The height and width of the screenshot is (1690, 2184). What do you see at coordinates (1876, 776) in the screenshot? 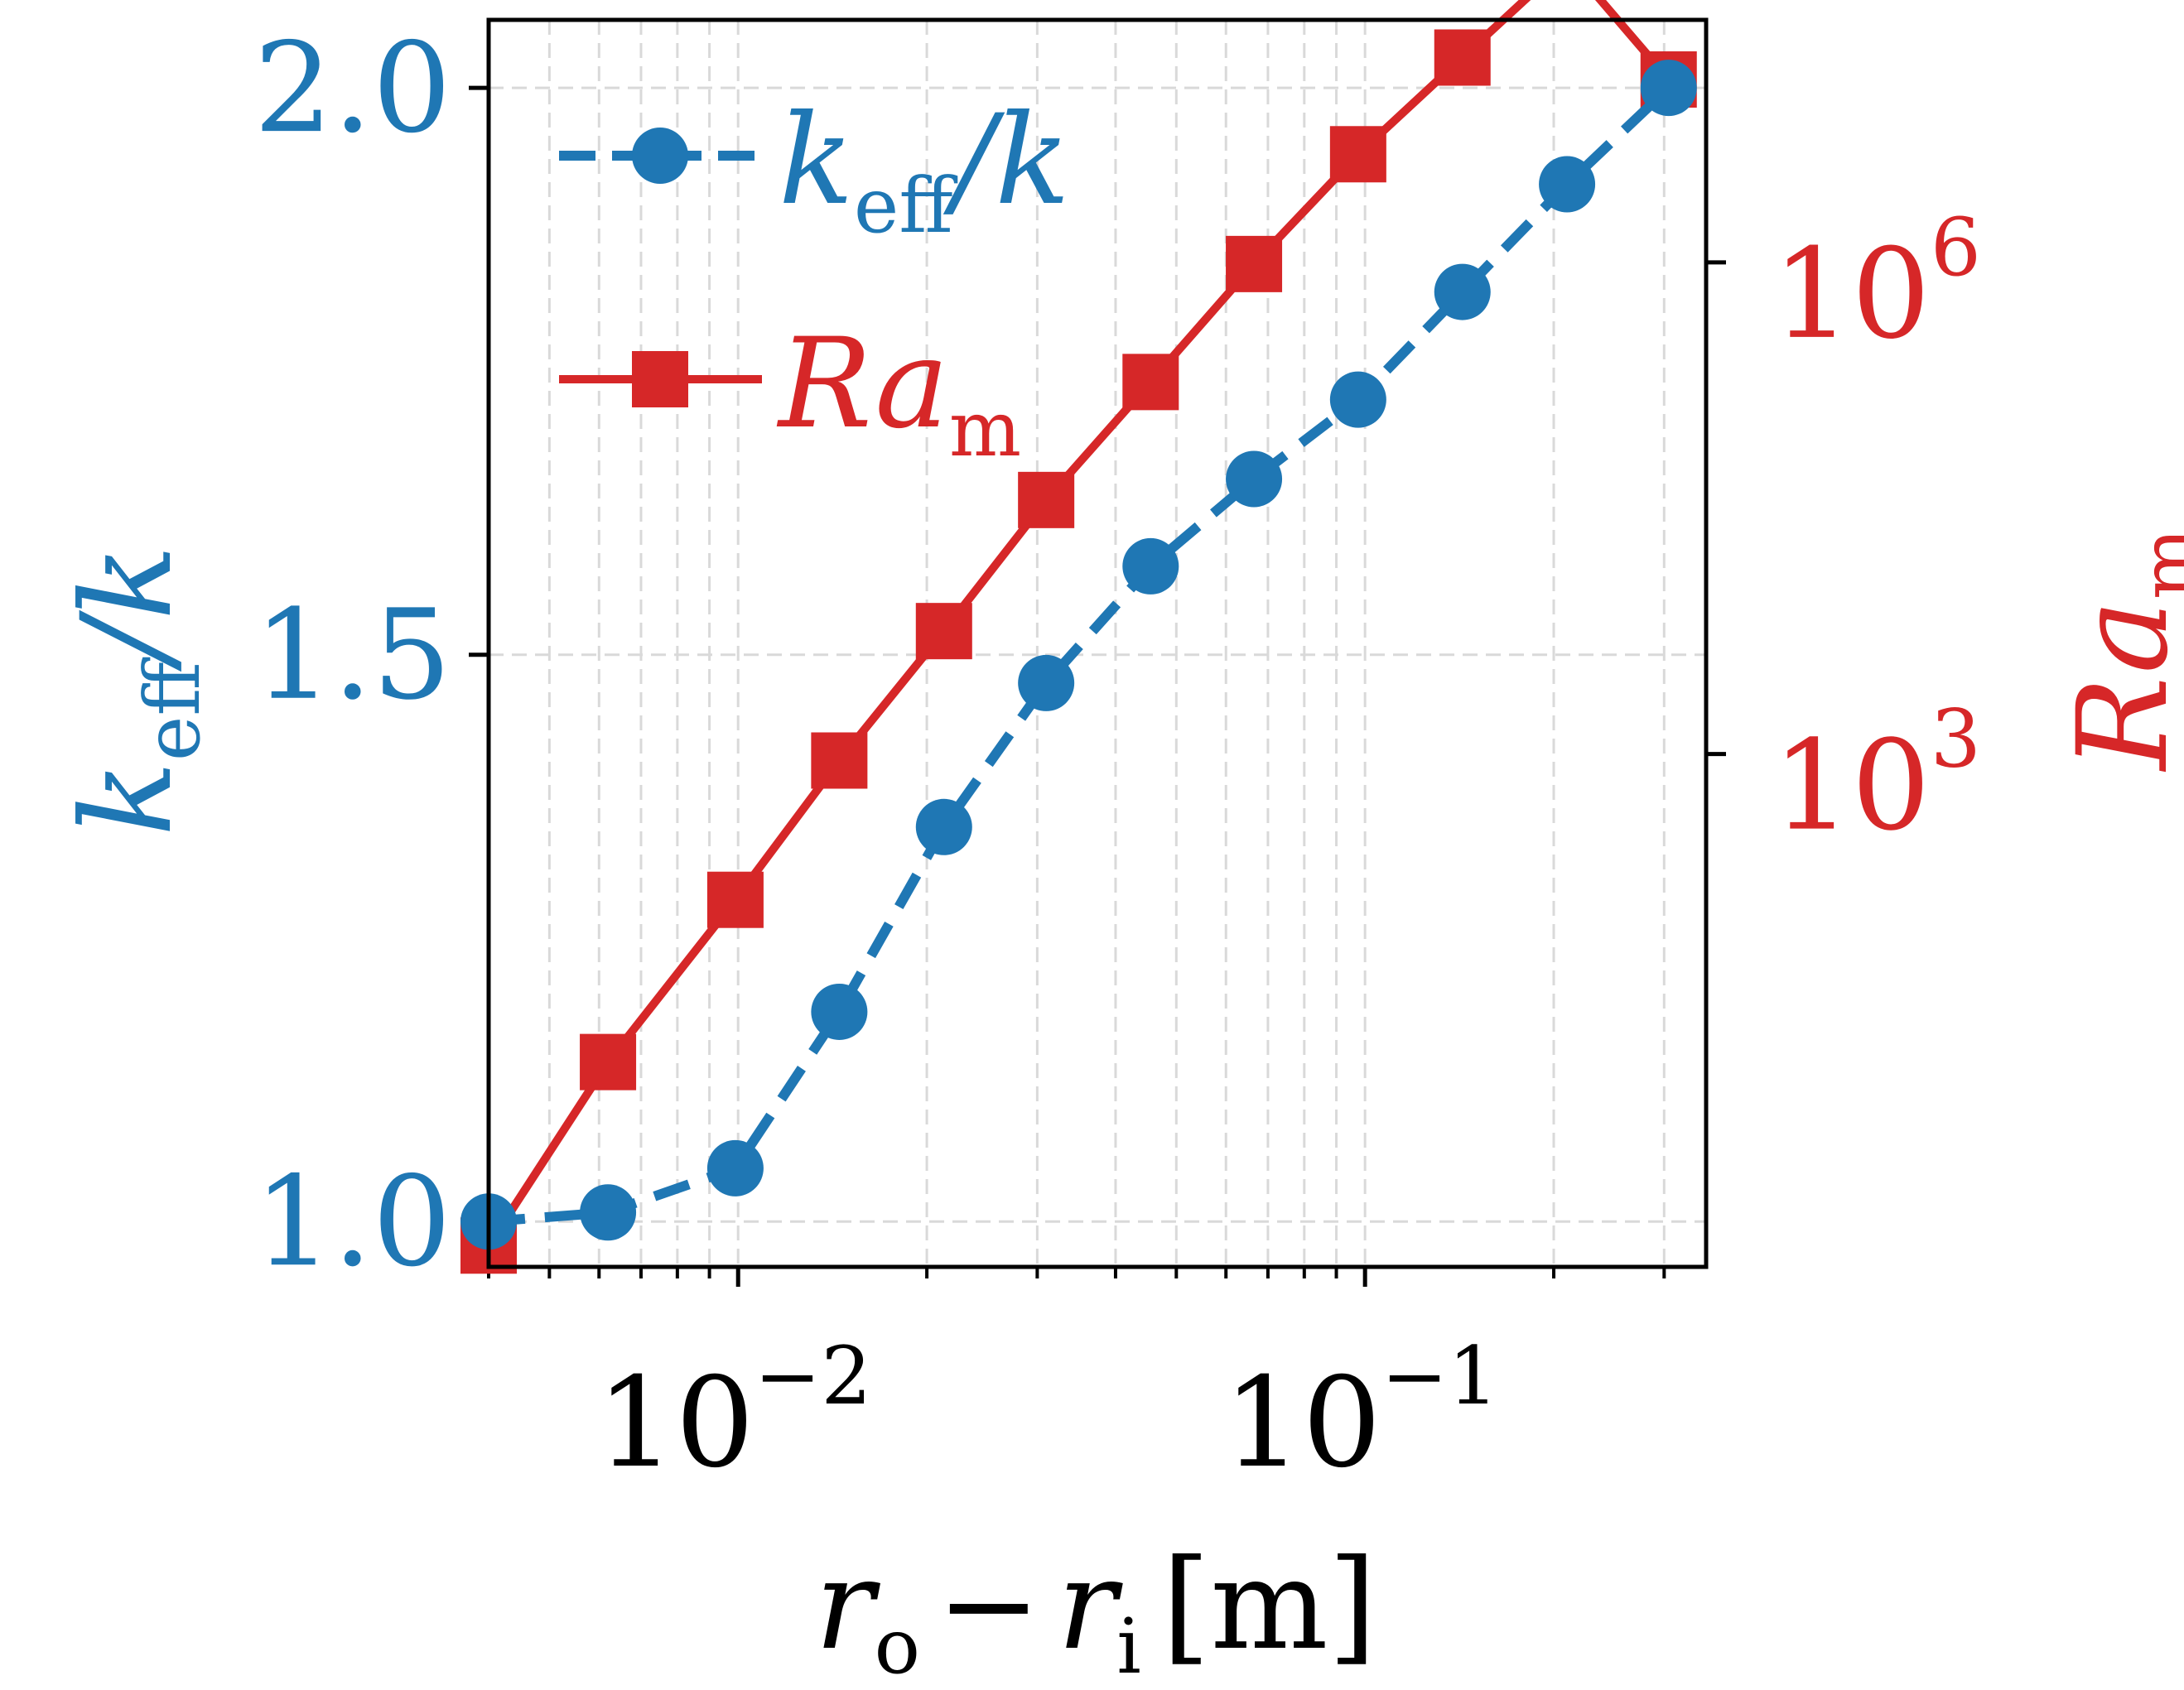
I see `y-right-tick-label: 10³` at bounding box center [1876, 776].